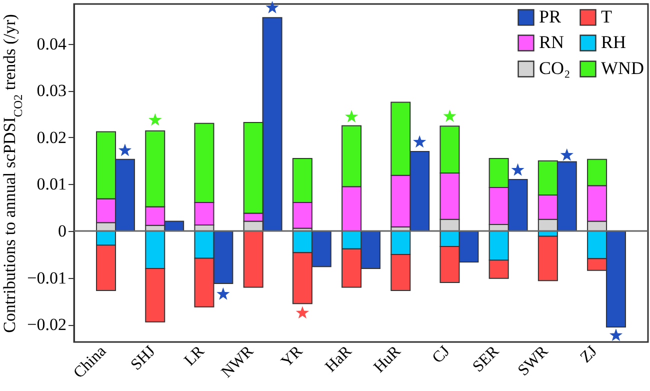  I want to click on legend-label: RH, so click(613, 42).